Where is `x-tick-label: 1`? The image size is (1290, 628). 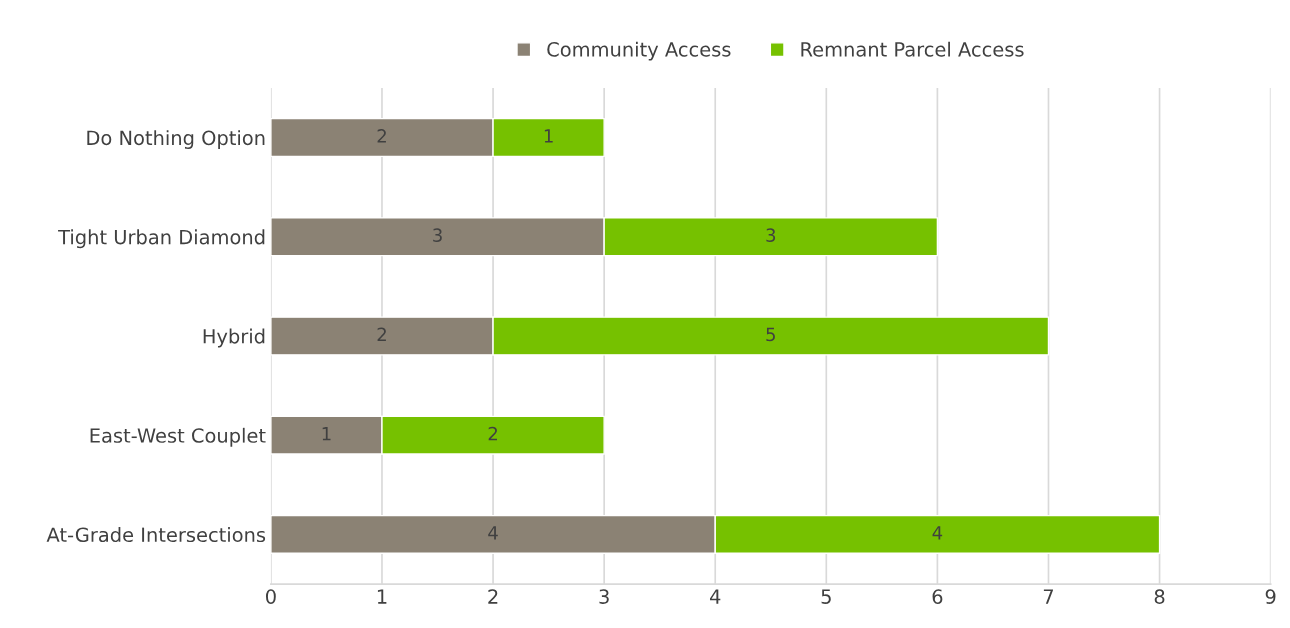
x-tick-label: 1 is located at coordinates (382, 596).